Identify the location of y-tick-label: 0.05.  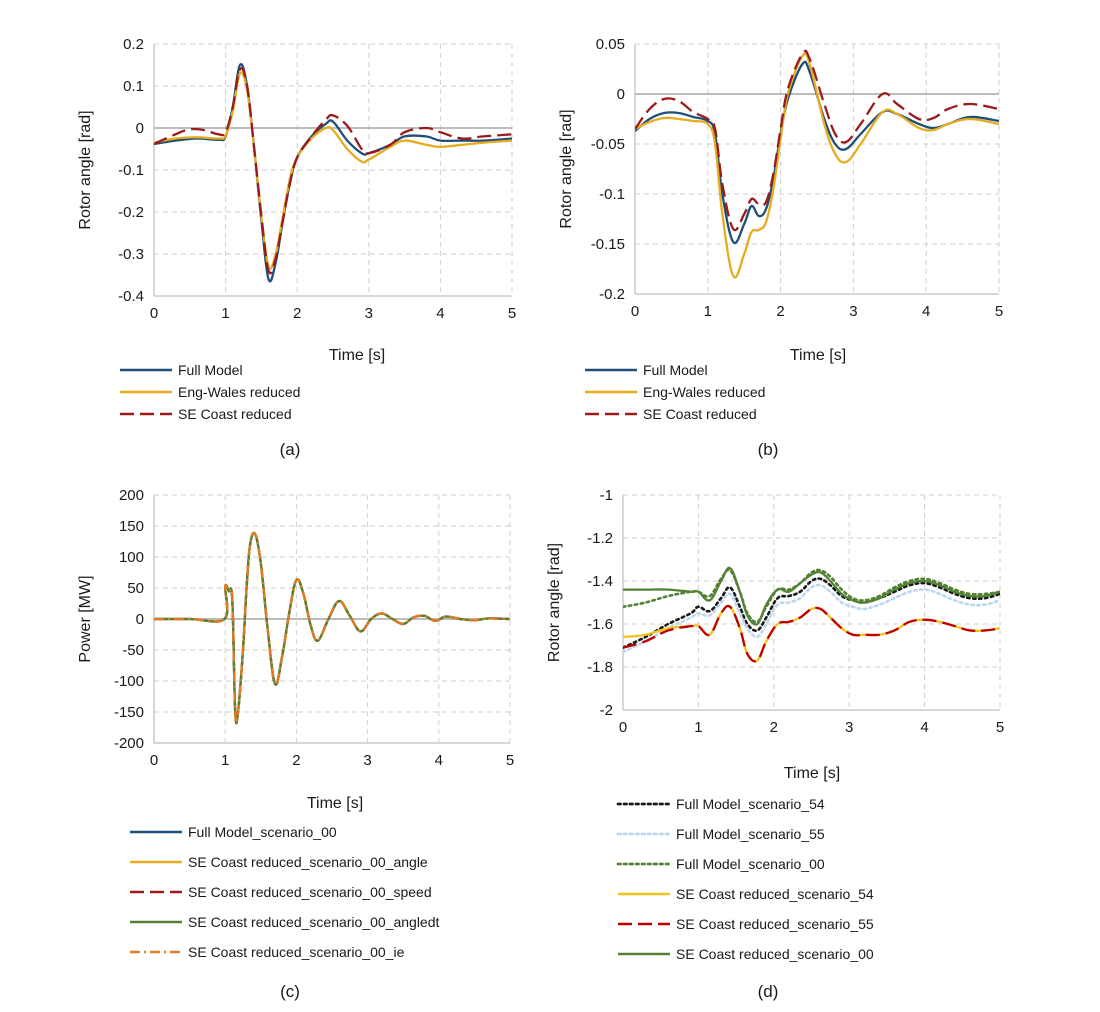
(610, 44).